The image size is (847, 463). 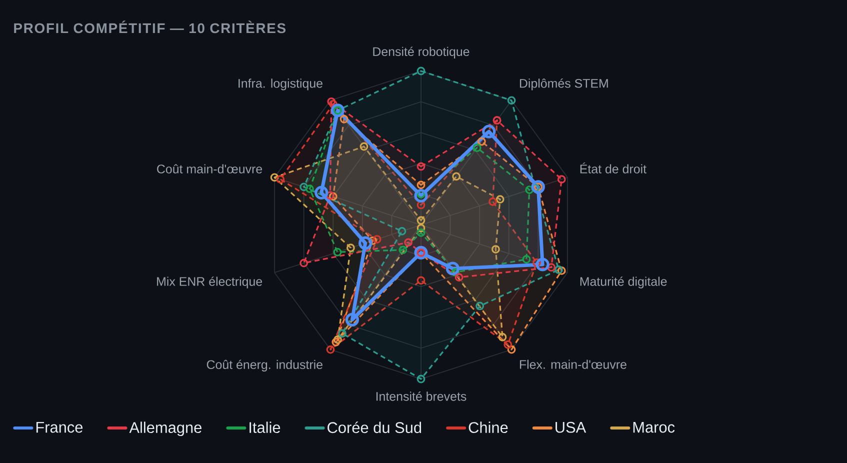 I want to click on legend-label: Corée du Sud, so click(x=375, y=428).